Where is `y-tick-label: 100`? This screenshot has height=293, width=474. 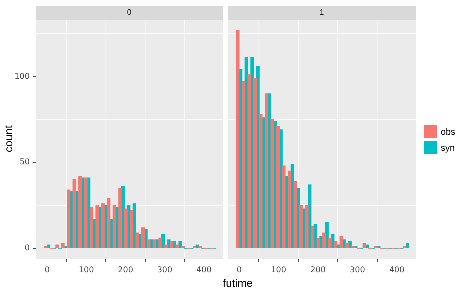
y-tick-label: 100 is located at coordinates (22, 76).